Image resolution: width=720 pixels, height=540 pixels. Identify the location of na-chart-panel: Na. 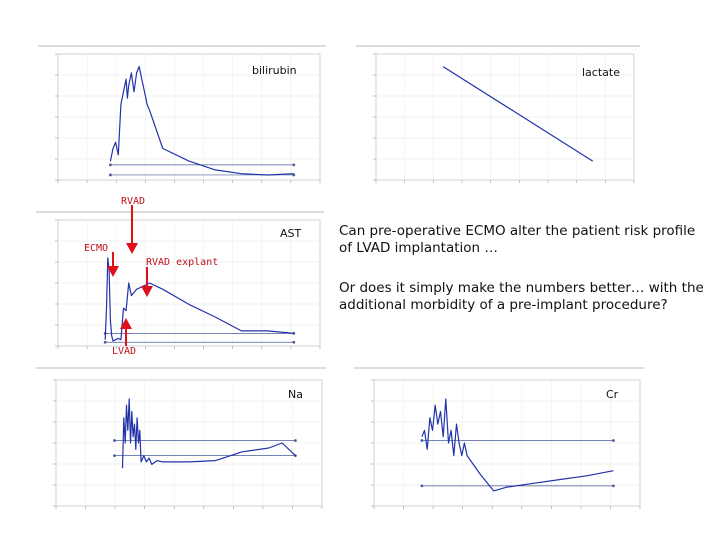
(181, 441).